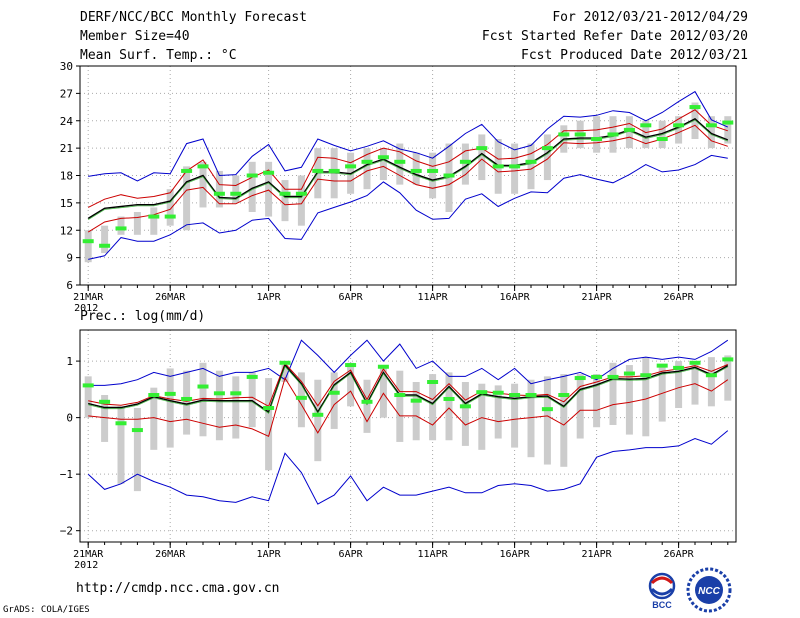  I want to click on temp-ylabel-5: 21, so click(66, 148).